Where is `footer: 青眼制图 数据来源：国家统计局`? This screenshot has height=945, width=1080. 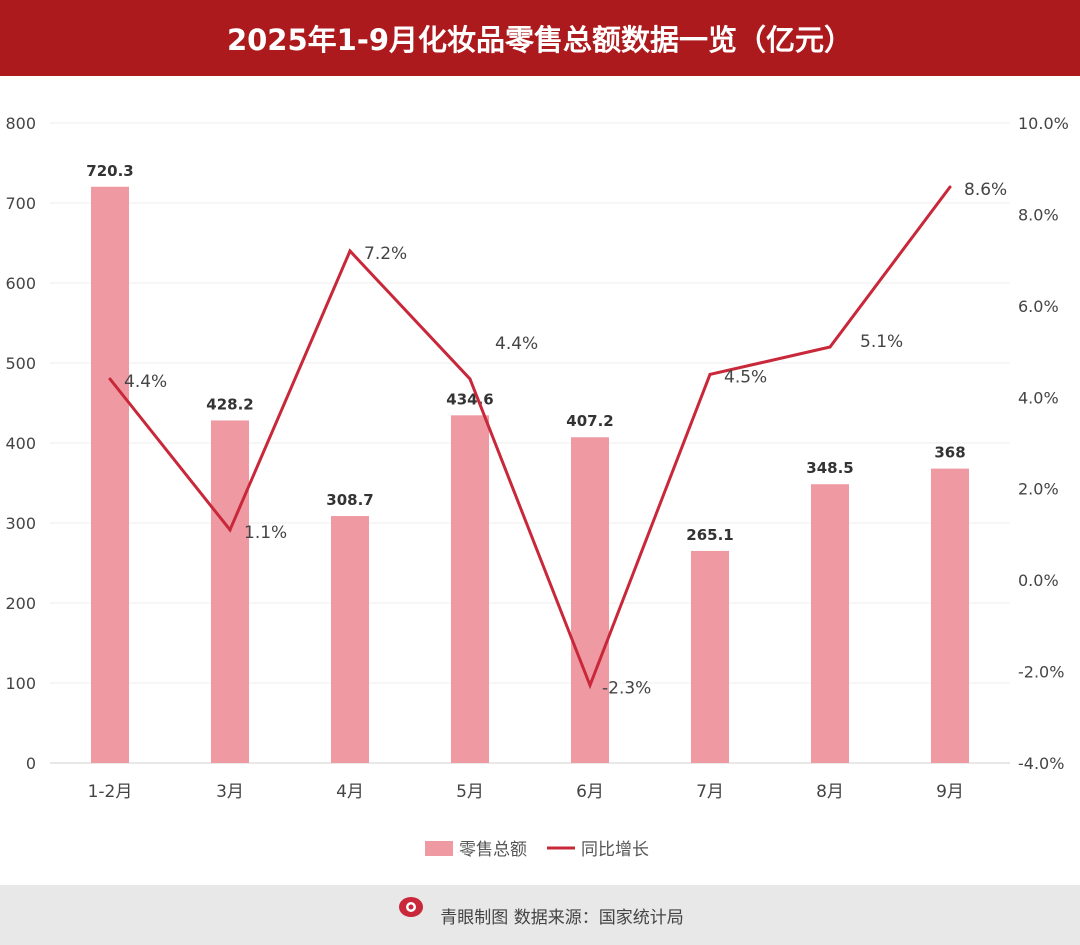 footer: 青眼制图 数据来源：国家统计局 is located at coordinates (540, 915).